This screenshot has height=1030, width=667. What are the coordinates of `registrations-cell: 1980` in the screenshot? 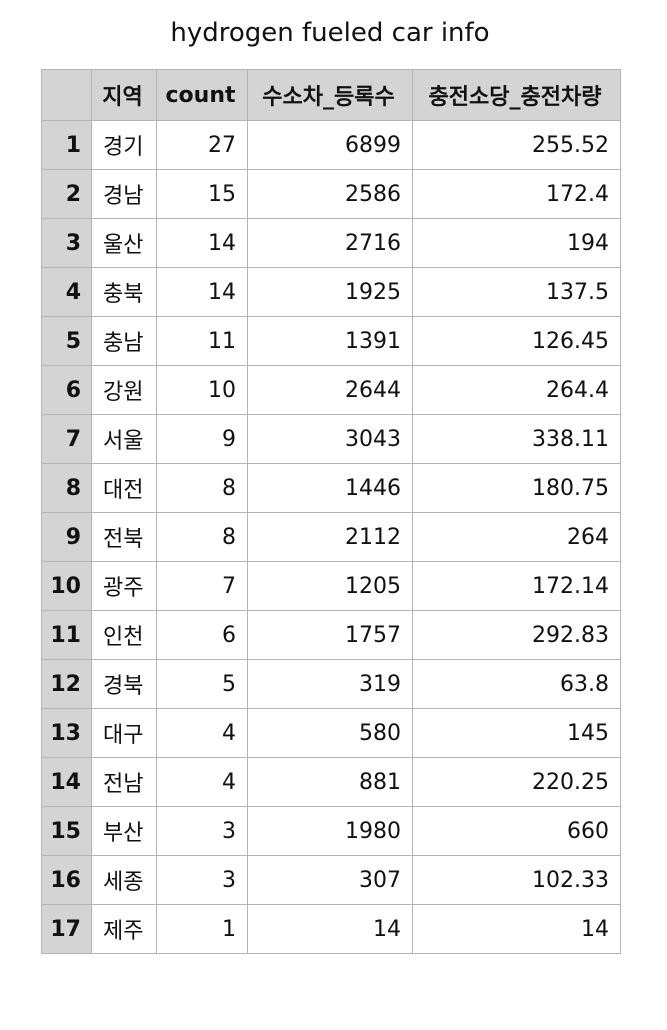 It's located at (330, 831).